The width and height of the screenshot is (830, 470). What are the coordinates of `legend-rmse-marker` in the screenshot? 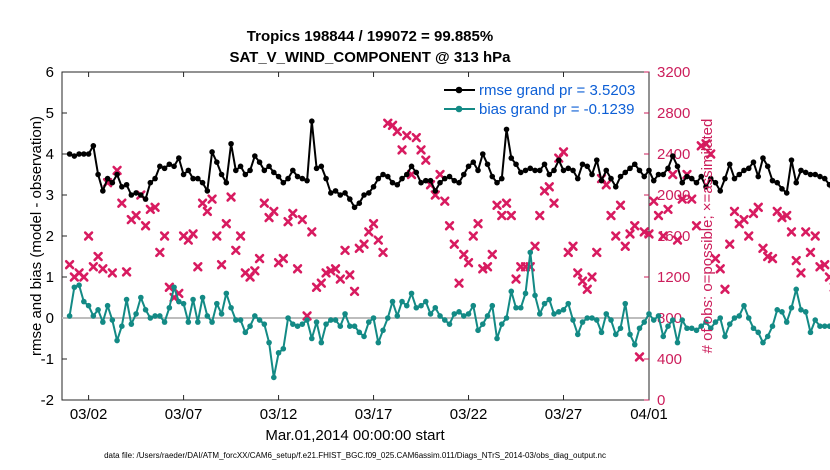 It's located at (459, 90).